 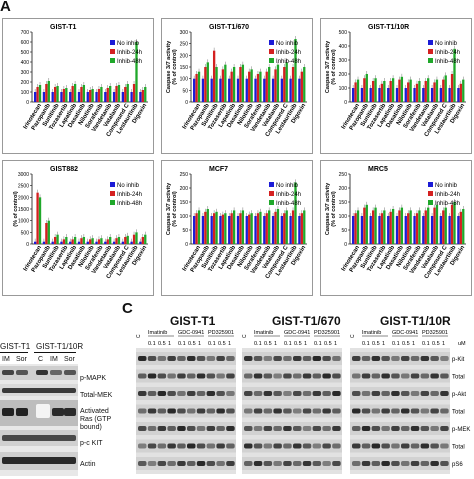 I want to click on legend-label: Inhib-48h, so click(x=129, y=62).